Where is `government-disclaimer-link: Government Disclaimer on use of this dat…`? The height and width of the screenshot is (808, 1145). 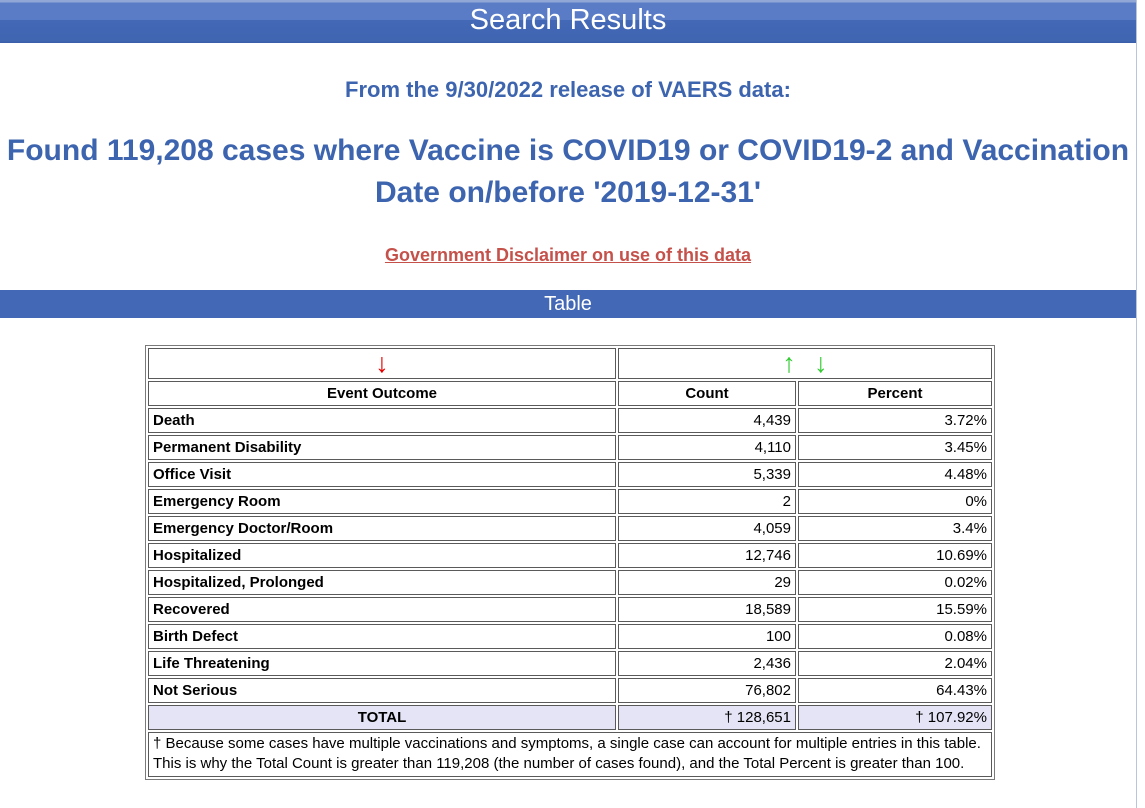
government-disclaimer-link: Government Disclaimer on use of this dat… is located at coordinates (568, 255).